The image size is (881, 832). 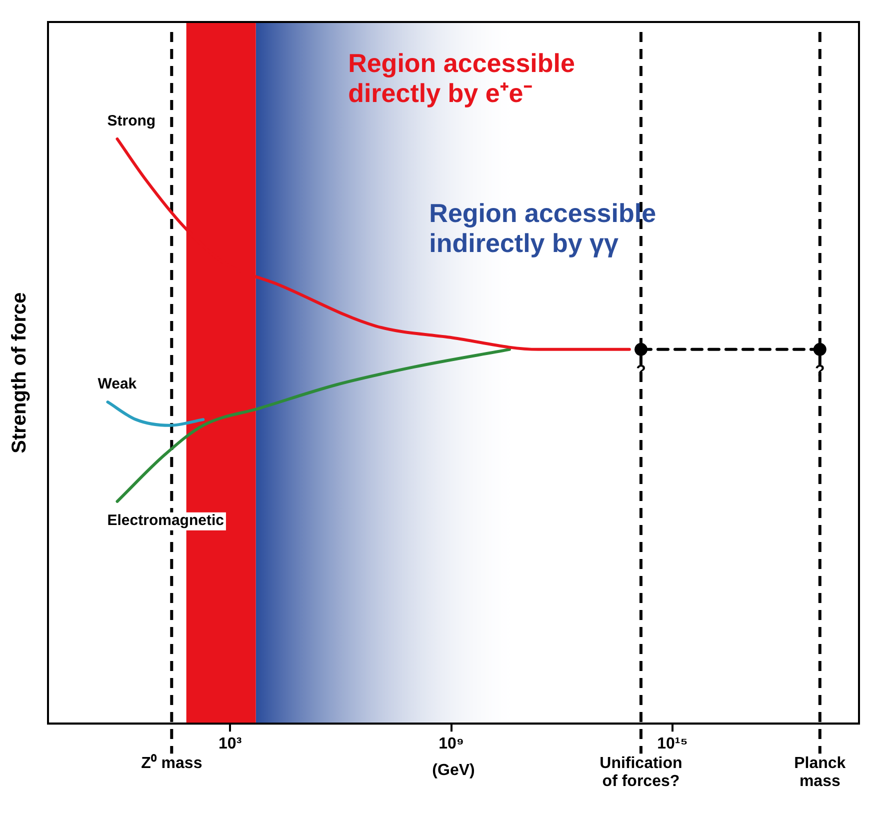 What do you see at coordinates (19, 373) in the screenshot?
I see `y-axis-title: Strength of force` at bounding box center [19, 373].